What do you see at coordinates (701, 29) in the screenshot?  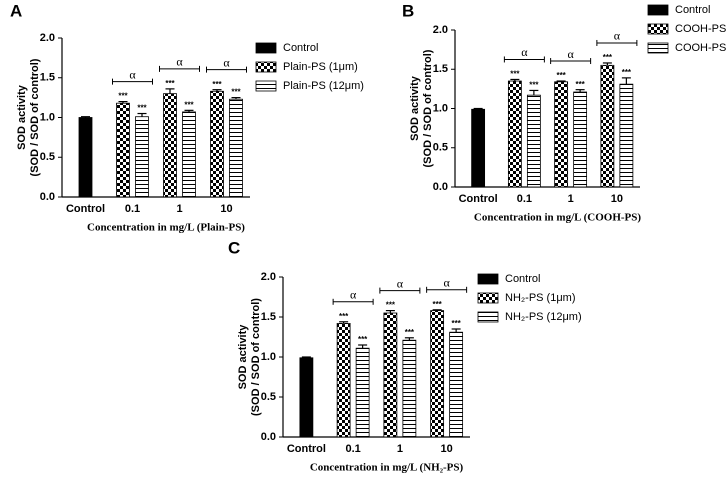 I see `legend-label: COOH-PS (1μm)` at bounding box center [701, 29].